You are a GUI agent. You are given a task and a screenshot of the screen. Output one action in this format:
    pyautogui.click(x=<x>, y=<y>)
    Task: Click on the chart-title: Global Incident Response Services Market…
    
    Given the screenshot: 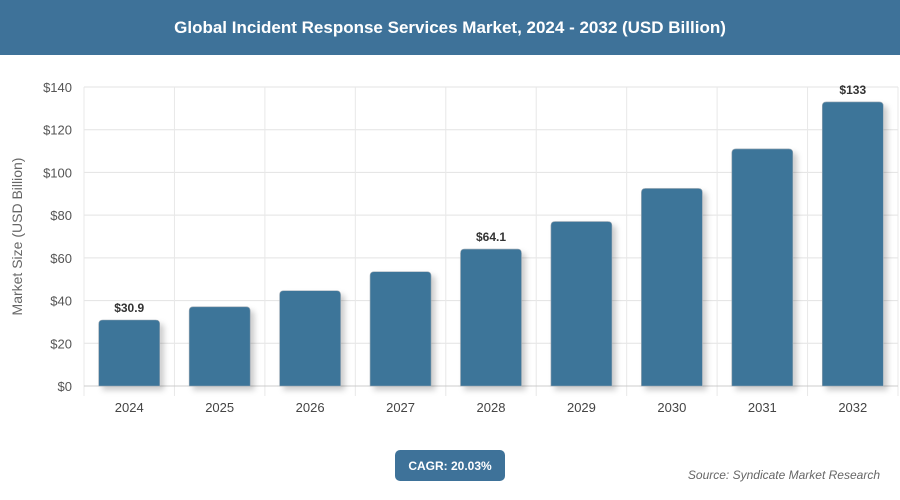 What is the action you would take?
    pyautogui.click(x=450, y=27)
    